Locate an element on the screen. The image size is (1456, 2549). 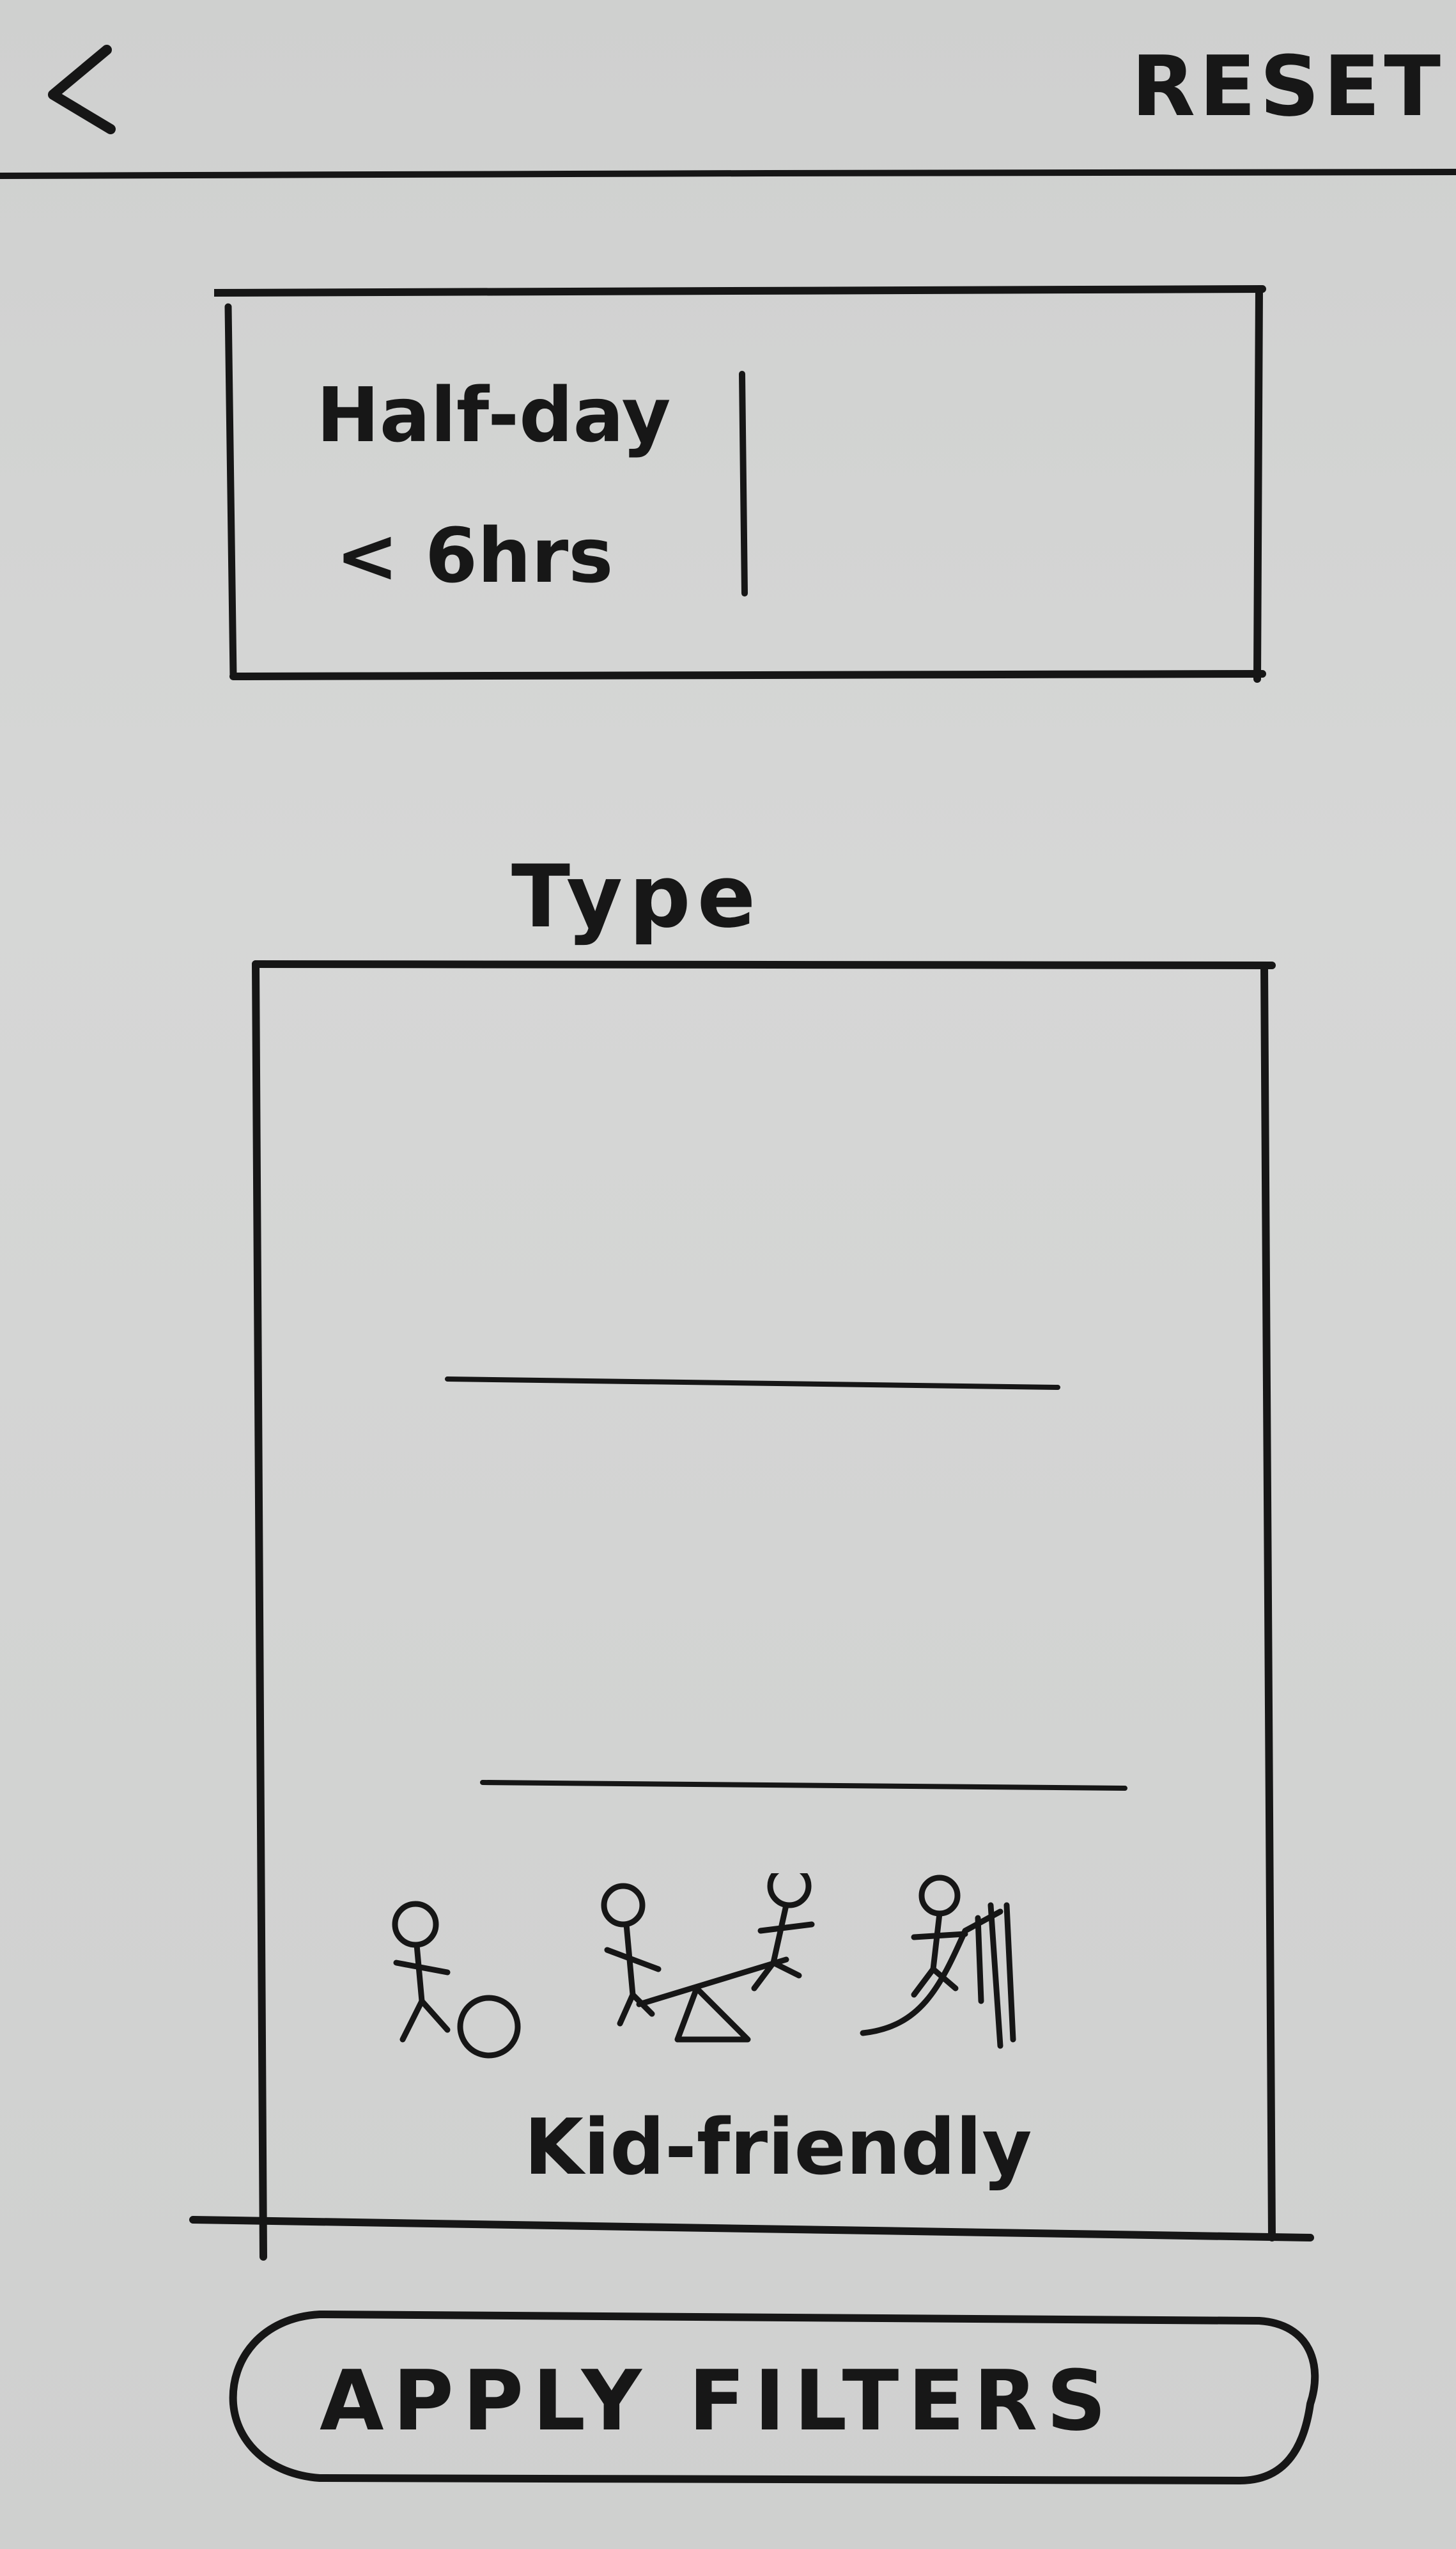
duration-card: Half-day < 6hrs is located at coordinates (742, 485).